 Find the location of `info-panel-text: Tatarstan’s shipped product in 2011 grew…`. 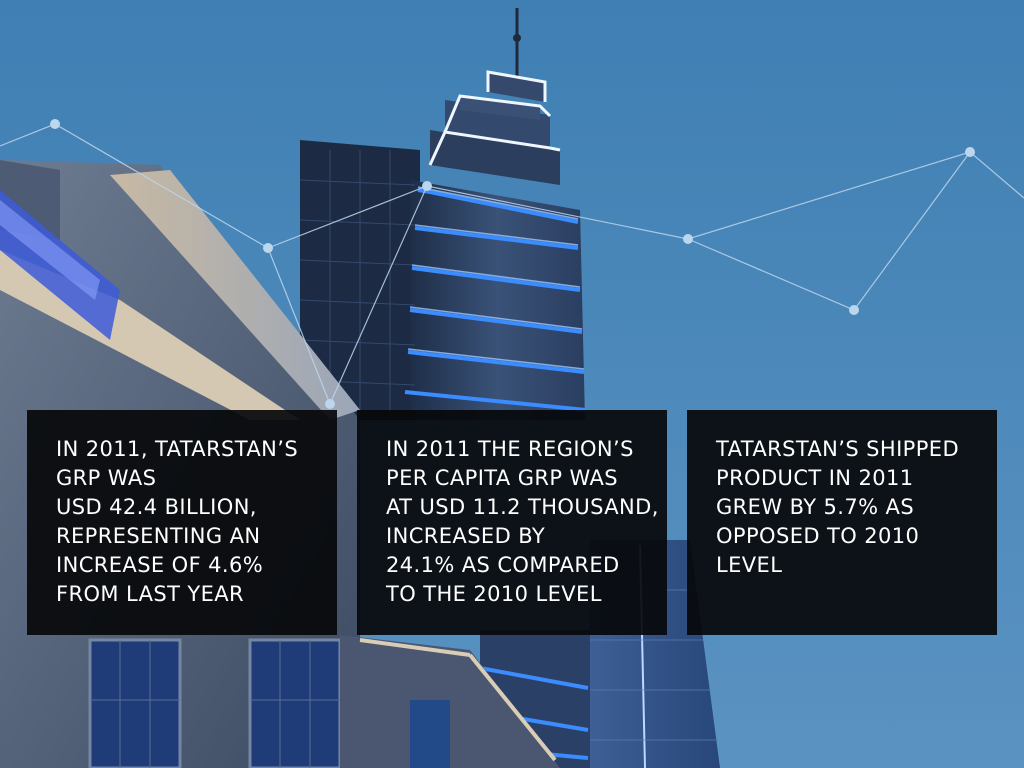

info-panel-text: Tatarstan’s shipped product in 2011 grew… is located at coordinates (838, 507).